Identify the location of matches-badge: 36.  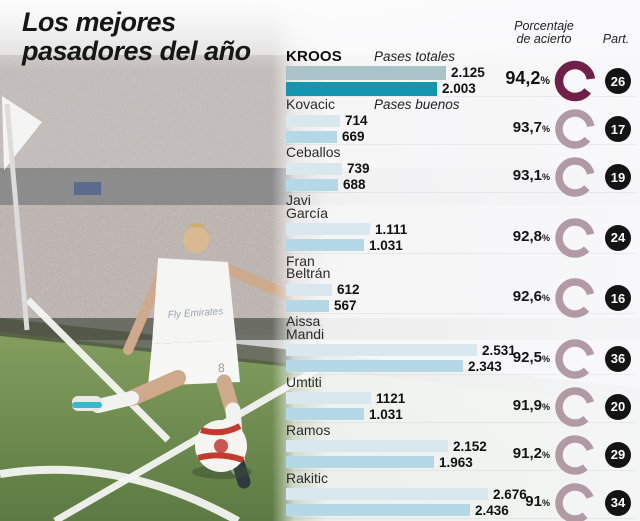
(618, 358).